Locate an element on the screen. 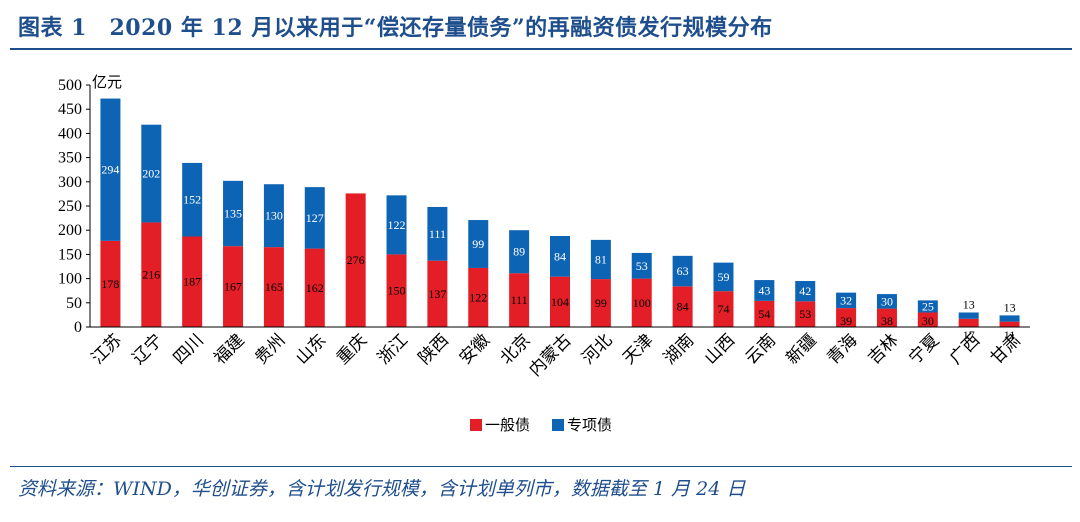  bar-label-general: 187 is located at coordinates (192, 282).